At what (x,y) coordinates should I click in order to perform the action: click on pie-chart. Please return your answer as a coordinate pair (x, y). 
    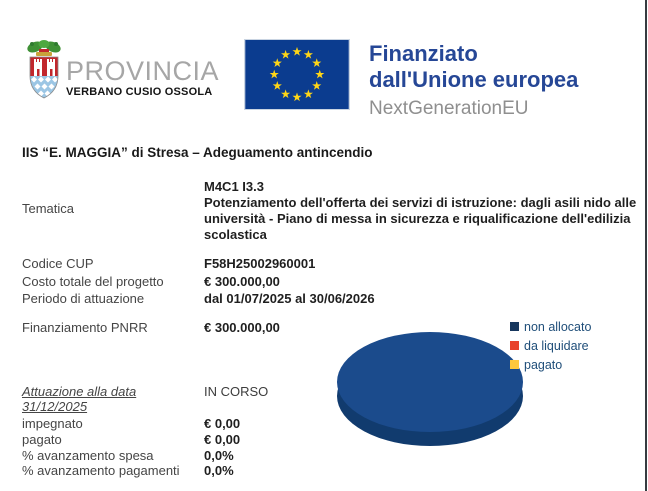
    Looking at the image, I should click on (430, 389).